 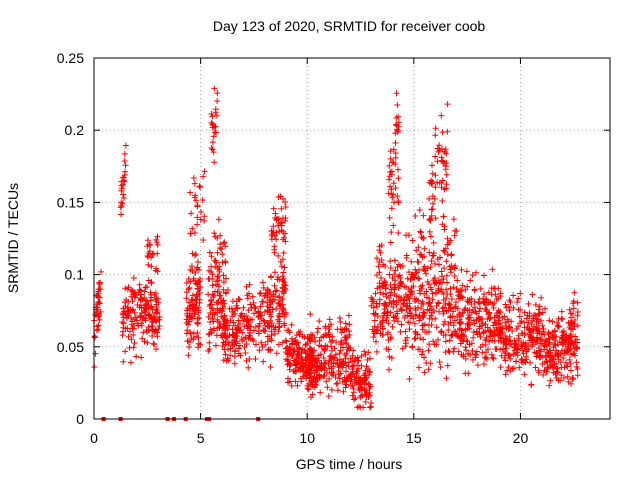 What do you see at coordinates (70, 238) in the screenshot?
I see `y-tick-labels: 0 0.05 0.1 0.15 0.2 0.25` at bounding box center [70, 238].